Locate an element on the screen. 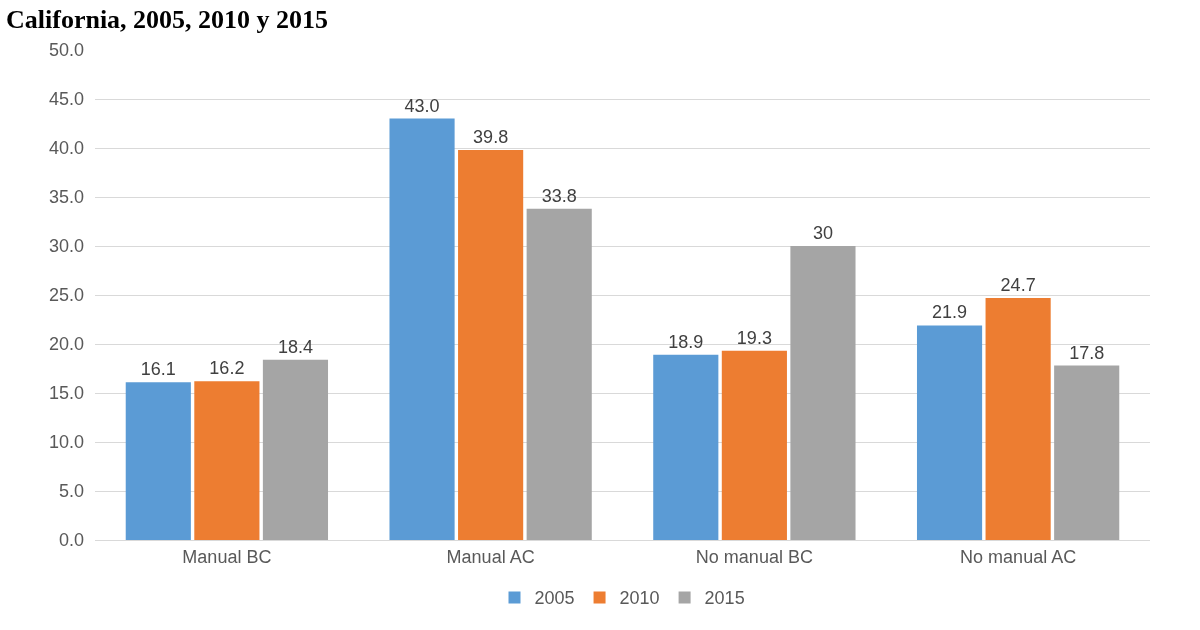  y-tick-label: 15.0 is located at coordinates (66, 393).